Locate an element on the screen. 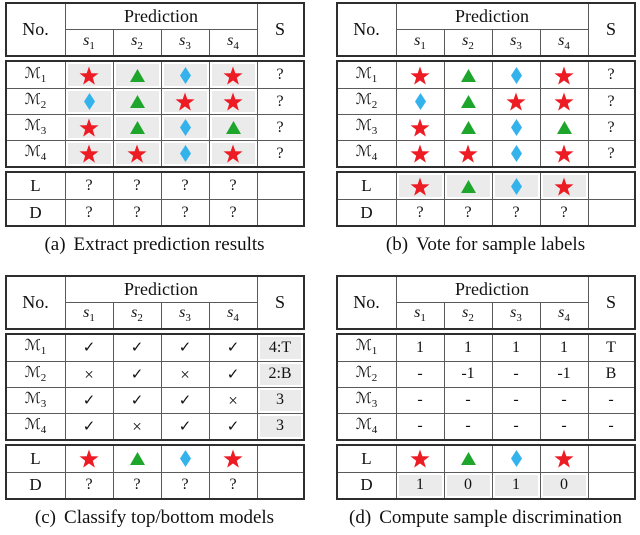 The width and height of the screenshot is (640, 535). cell-fill: T is located at coordinates (611, 348).